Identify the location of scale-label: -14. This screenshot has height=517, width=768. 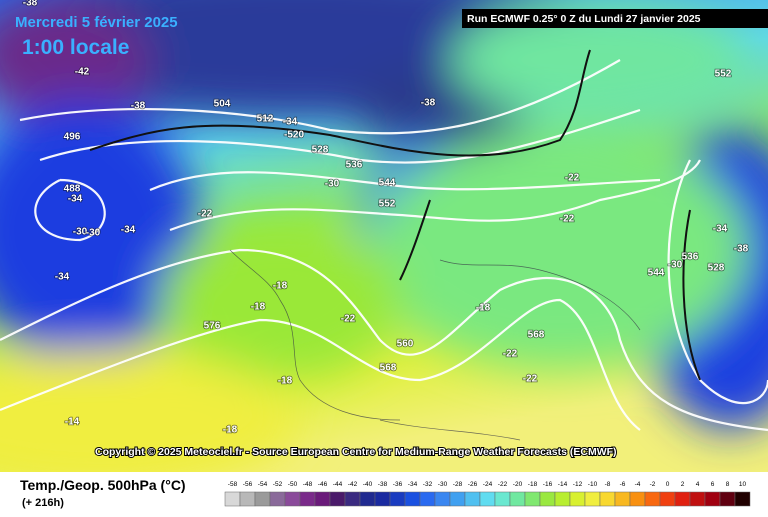
(563, 484).